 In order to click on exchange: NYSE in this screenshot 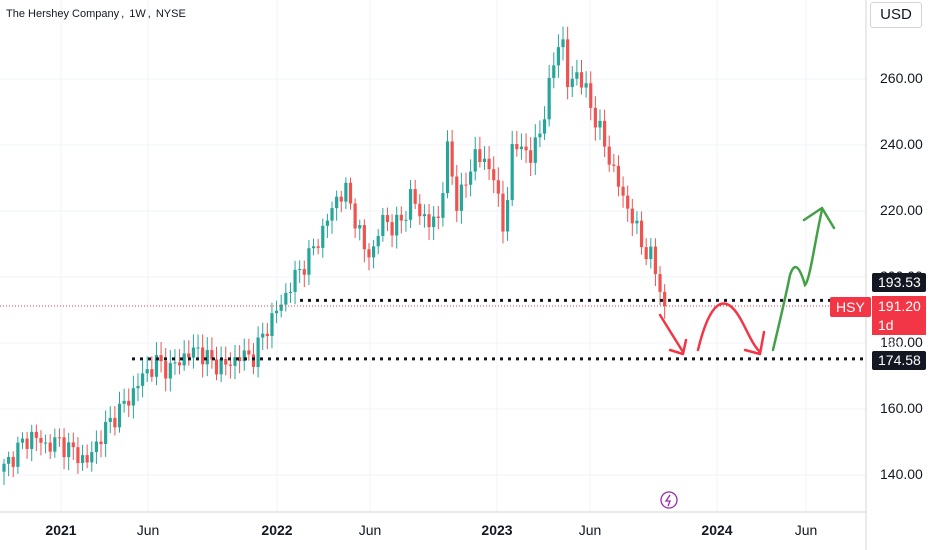, I will do `click(170, 14)`.